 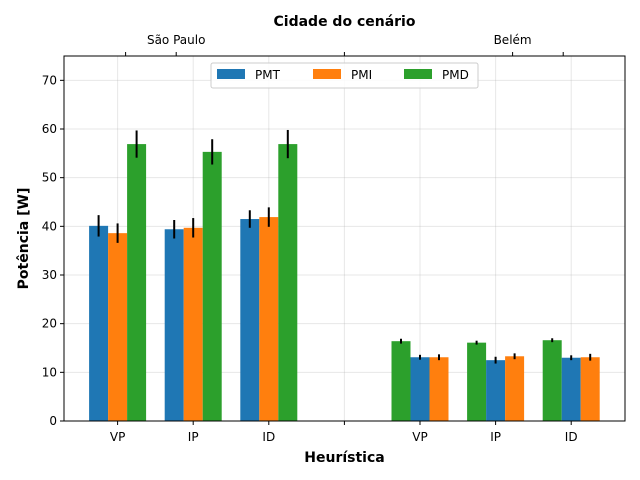 What do you see at coordinates (344, 44) in the screenshot?
I see `top-axis: São Paulo Belém` at bounding box center [344, 44].